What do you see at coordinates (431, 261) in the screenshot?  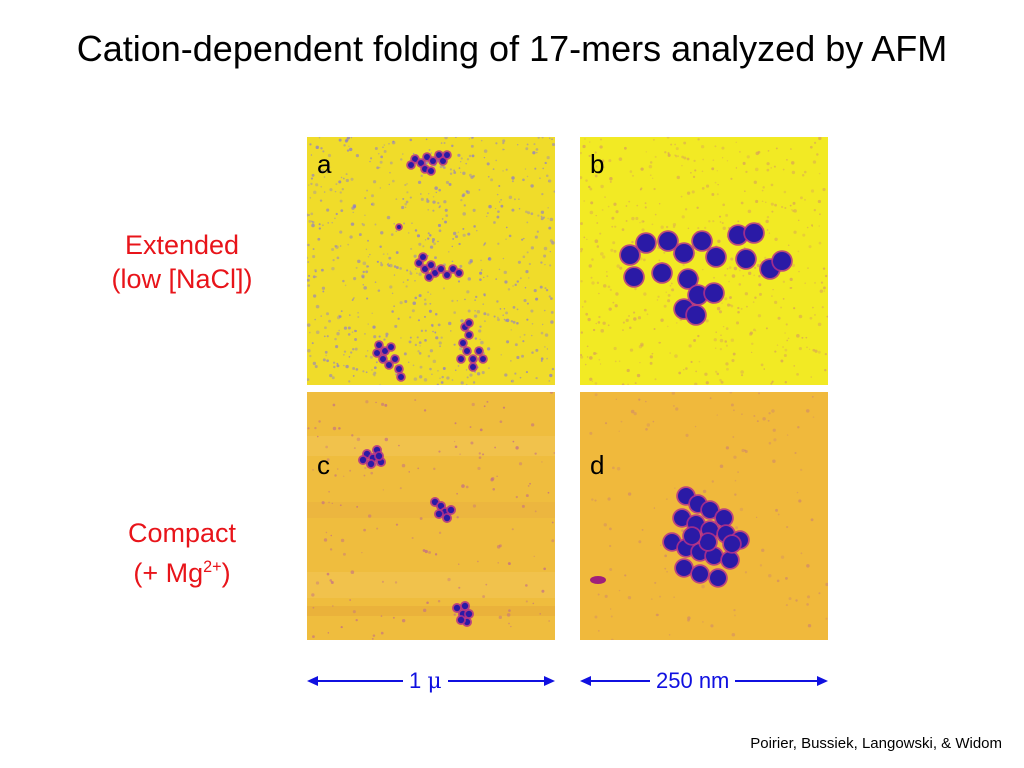 I see `afm-image-a` at bounding box center [431, 261].